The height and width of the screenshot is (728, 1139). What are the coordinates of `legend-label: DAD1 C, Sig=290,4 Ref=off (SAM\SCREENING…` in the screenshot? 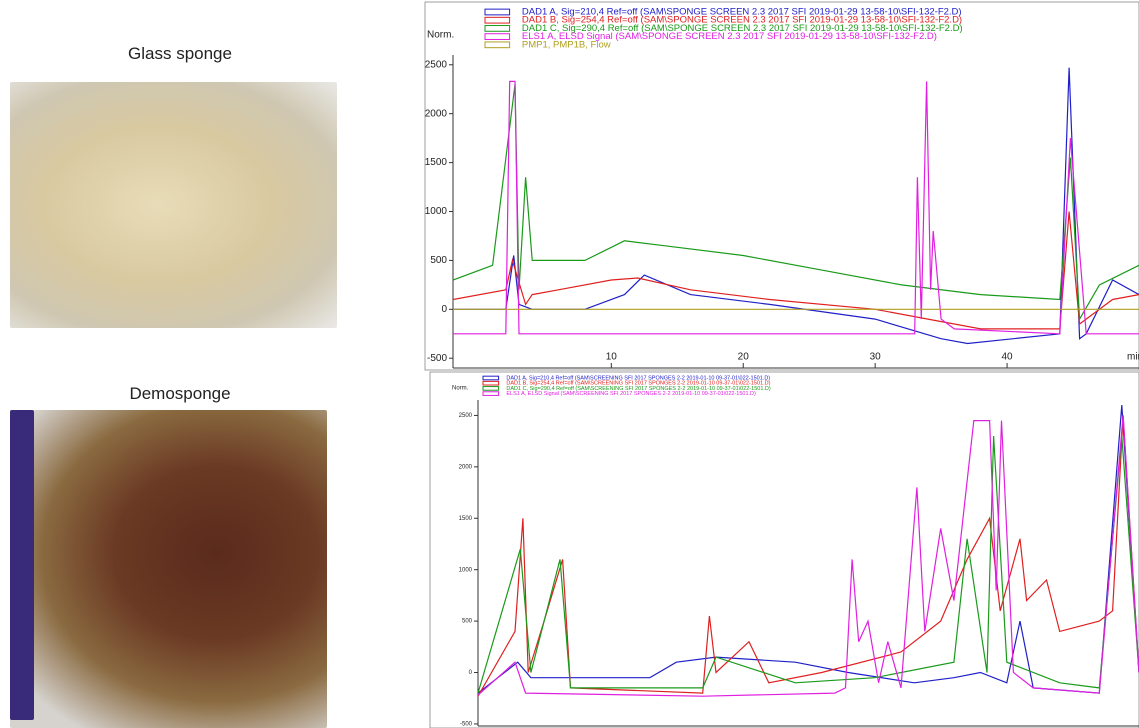 It's located at (638, 389).